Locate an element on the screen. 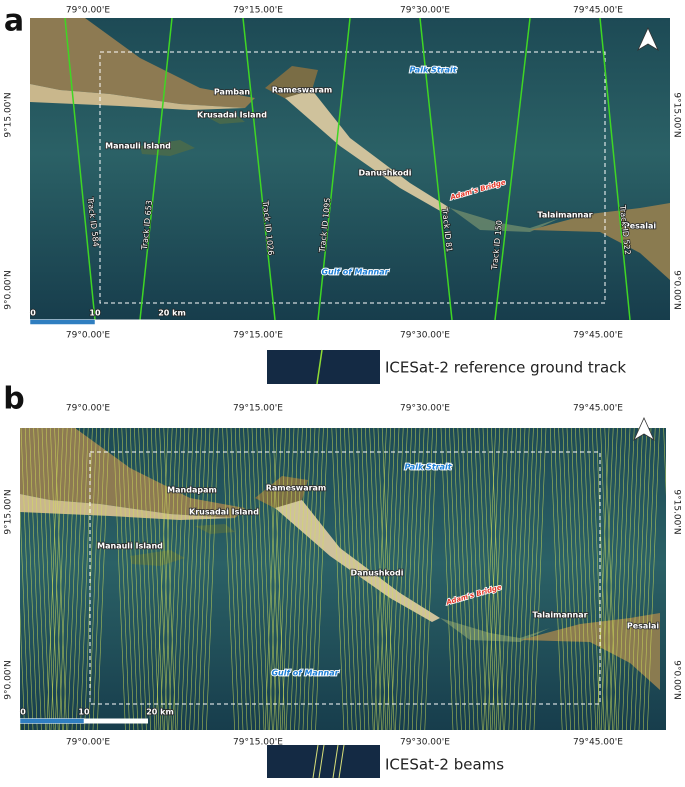  legend-label: ICESat-2 reference ground track is located at coordinates (505, 368).